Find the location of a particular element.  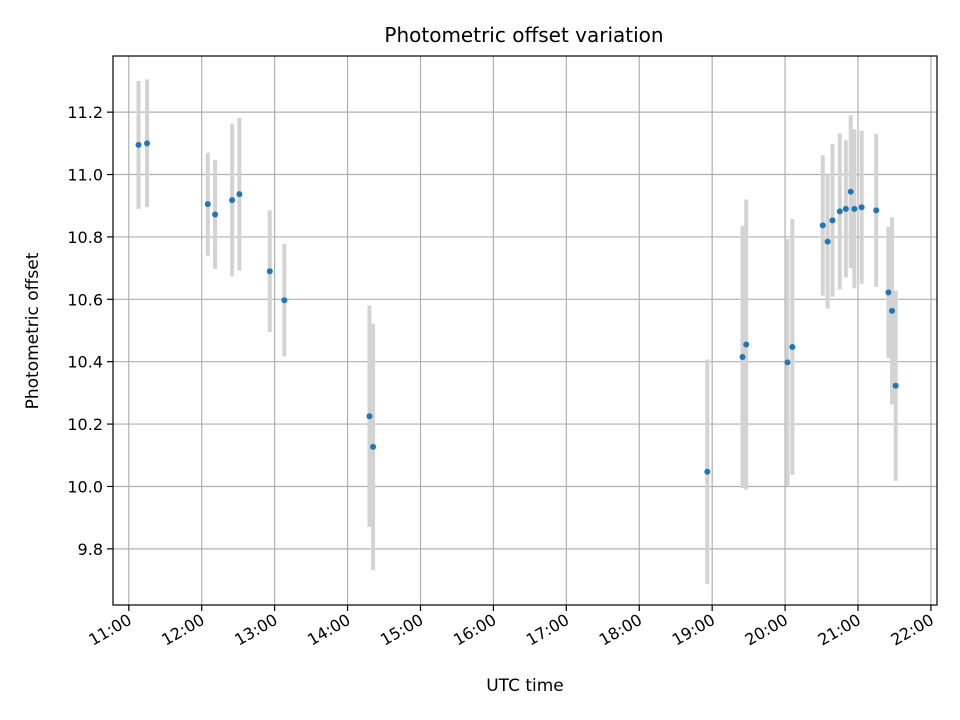

y-tick-label: 11.2 is located at coordinates (85, 112).